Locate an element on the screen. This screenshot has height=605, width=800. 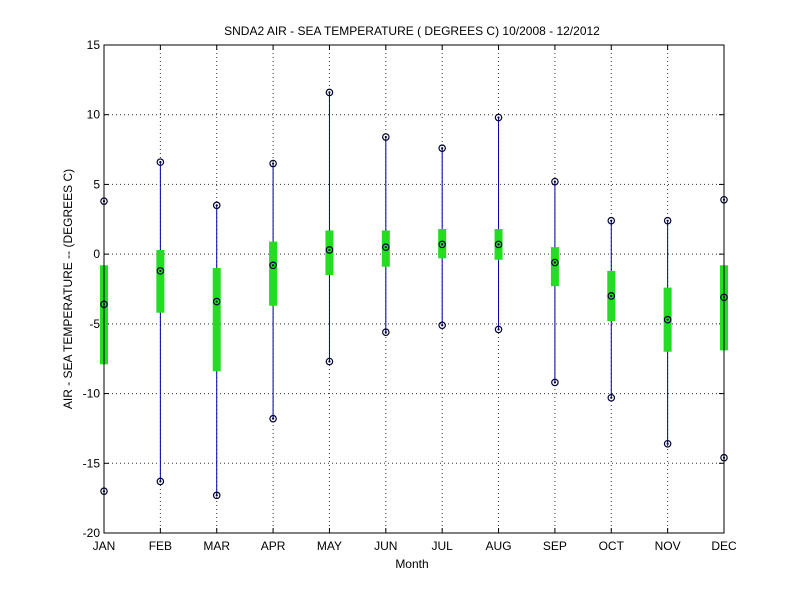
x-tick-label: AUG is located at coordinates (499, 546).